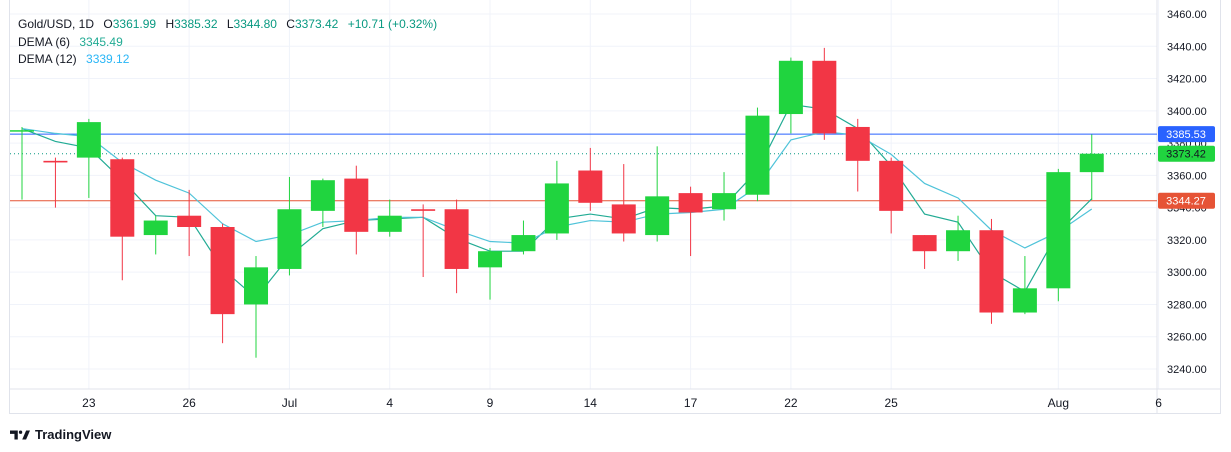 The width and height of the screenshot is (1231, 452). I want to click on y-tick-label: 3400.00, so click(1187, 112).